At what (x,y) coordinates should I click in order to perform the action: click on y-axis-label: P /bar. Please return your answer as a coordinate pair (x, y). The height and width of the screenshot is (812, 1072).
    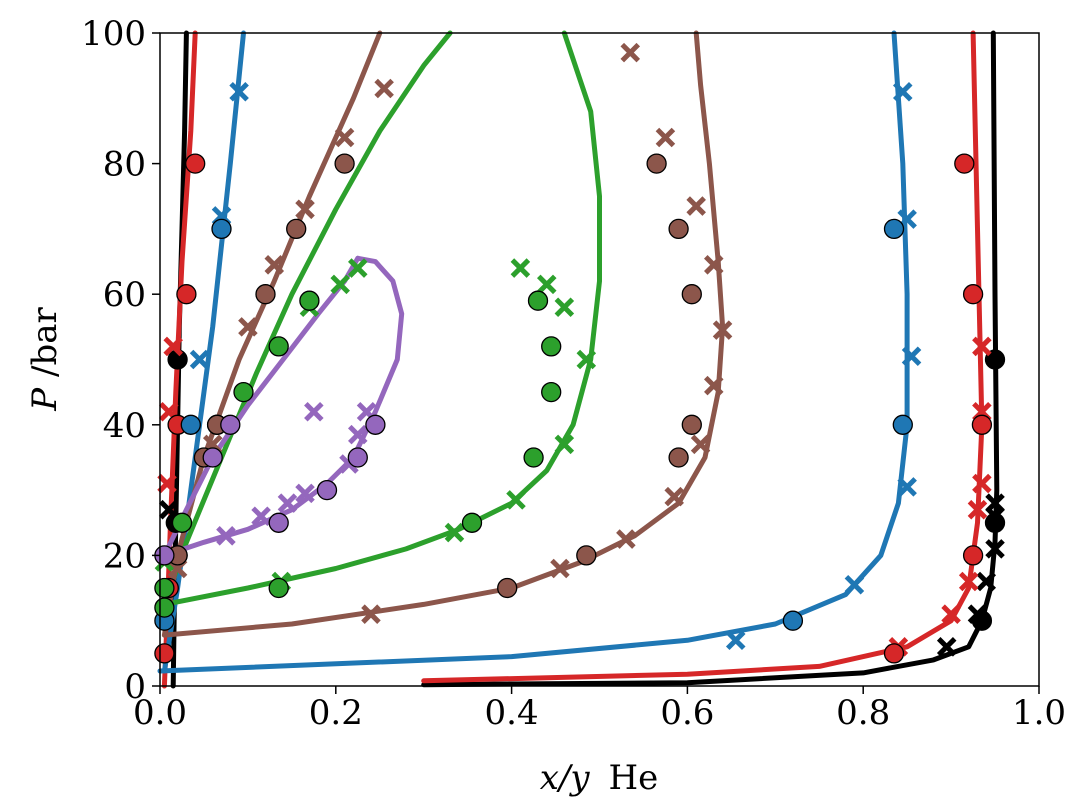
    Looking at the image, I should click on (45, 359).